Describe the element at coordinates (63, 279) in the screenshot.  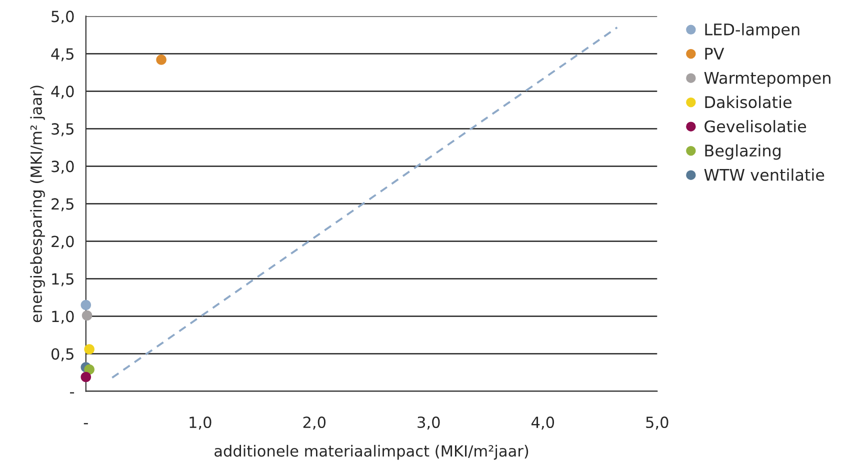
I see `y-tick-label: 1,5` at that location.